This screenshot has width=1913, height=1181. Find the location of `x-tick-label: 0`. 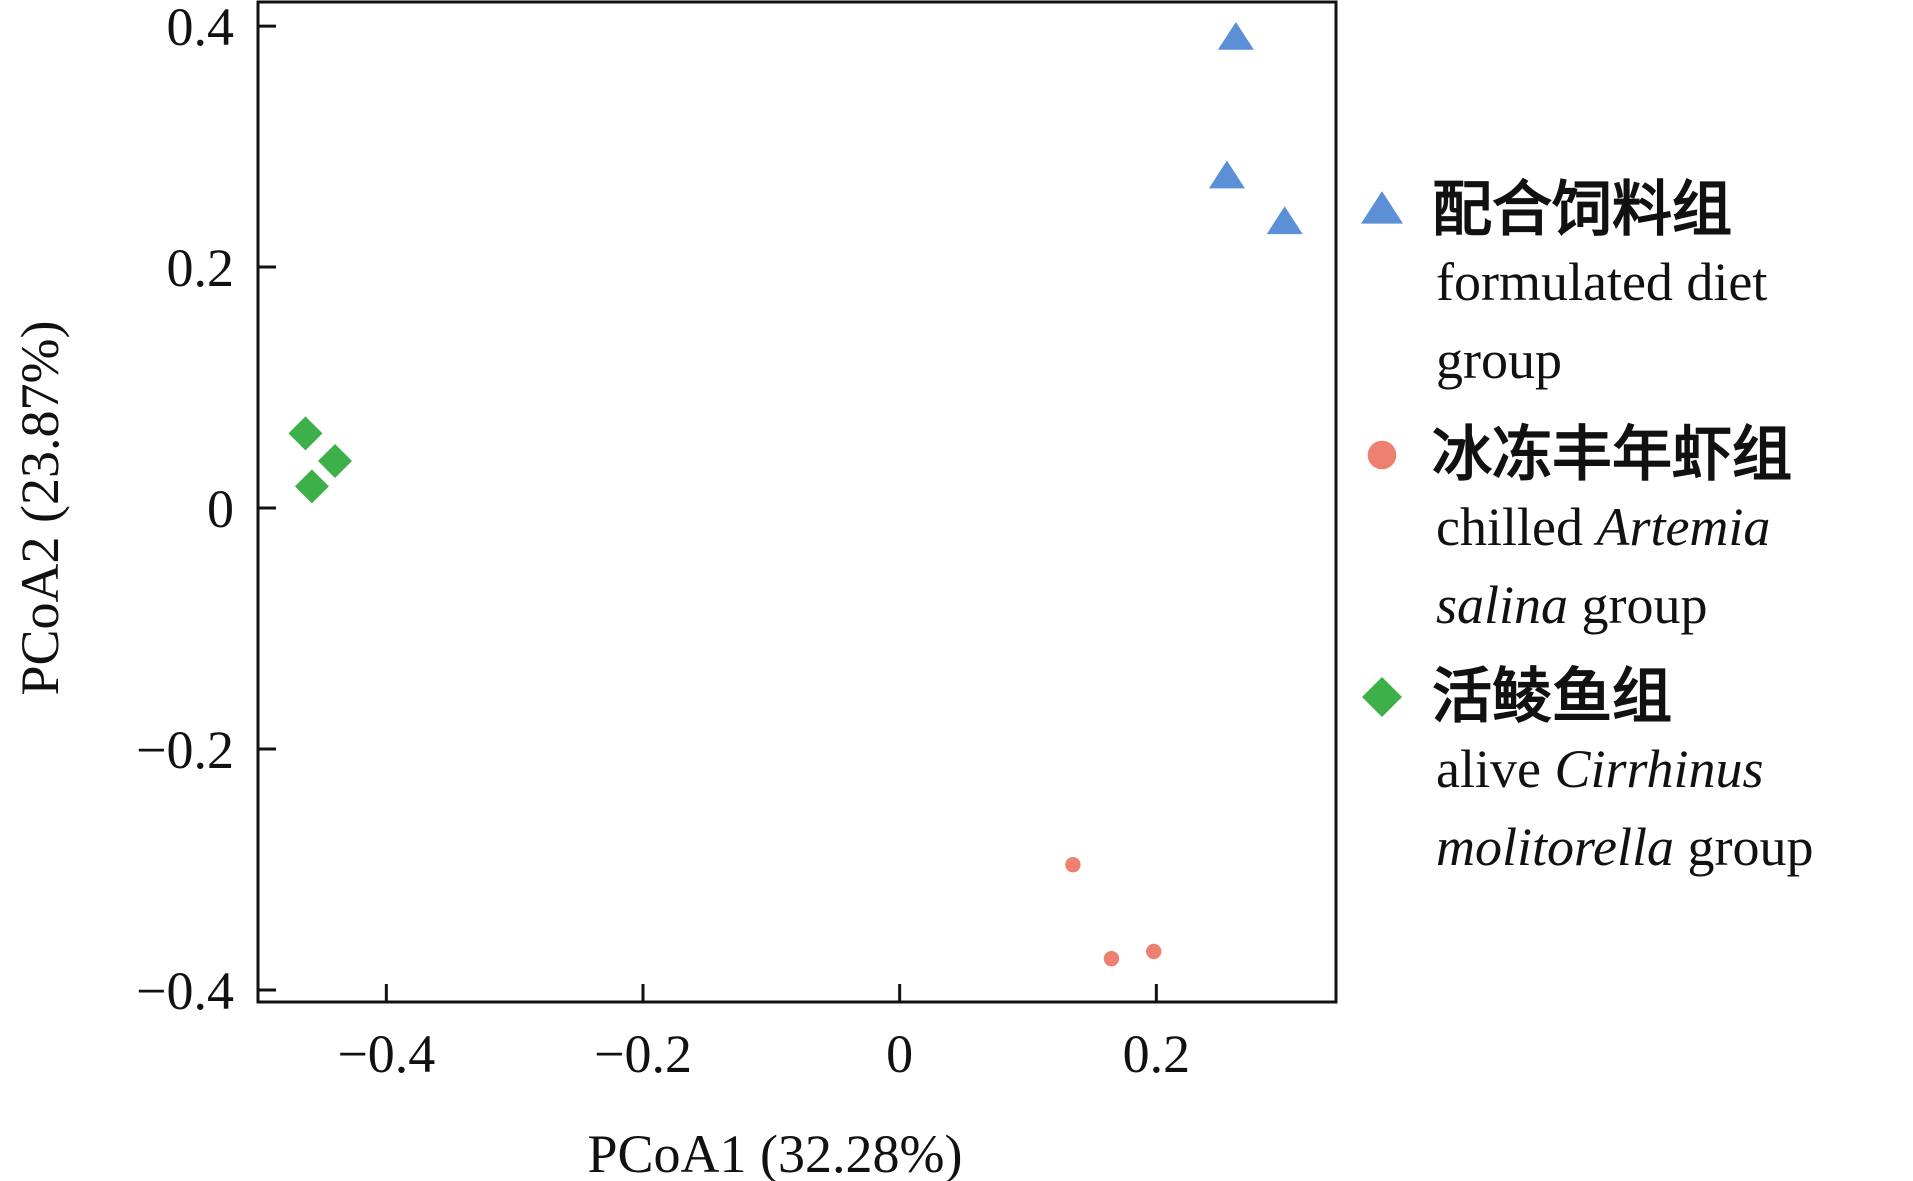

x-tick-label: 0 is located at coordinates (899, 1054).